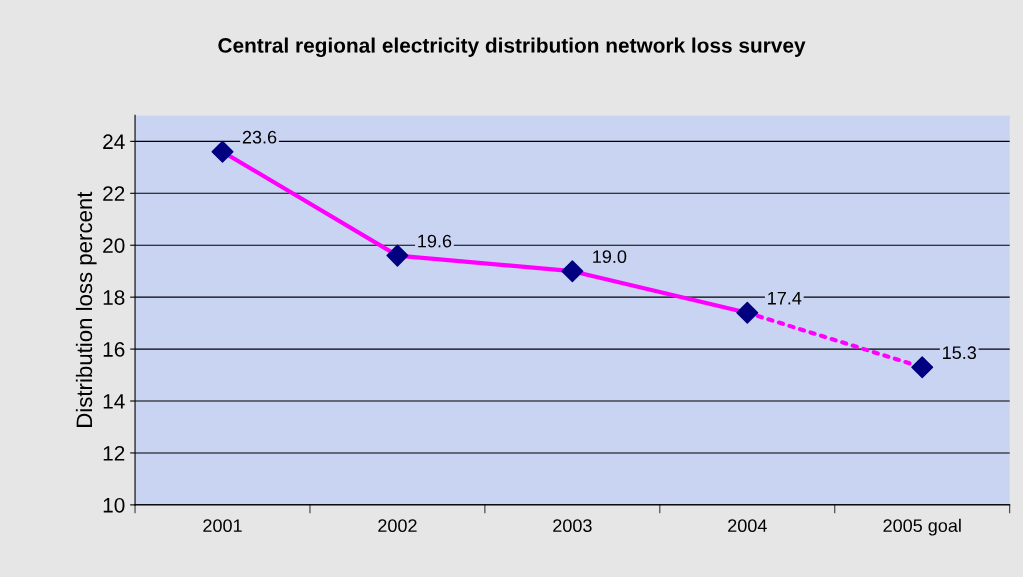  Describe the element at coordinates (86, 309) in the screenshot. I see `y-axis-title: Distribution loss percent` at that location.